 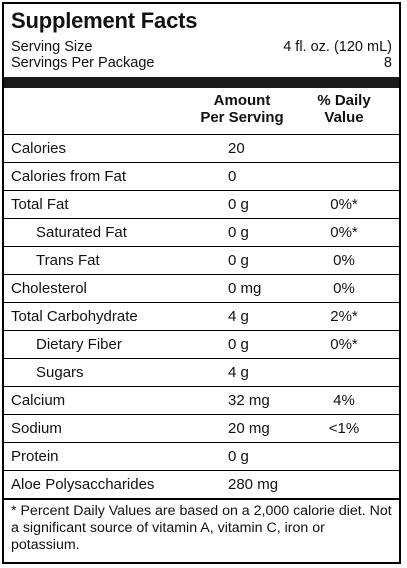 I want to click on daily-value-header: % Daily Value, so click(x=344, y=109).